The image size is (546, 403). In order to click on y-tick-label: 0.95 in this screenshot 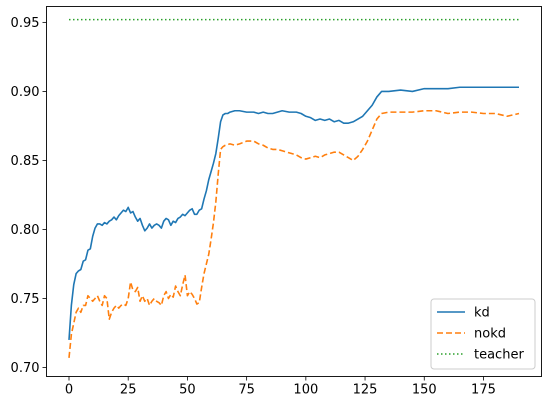, I will do `click(25, 23)`.